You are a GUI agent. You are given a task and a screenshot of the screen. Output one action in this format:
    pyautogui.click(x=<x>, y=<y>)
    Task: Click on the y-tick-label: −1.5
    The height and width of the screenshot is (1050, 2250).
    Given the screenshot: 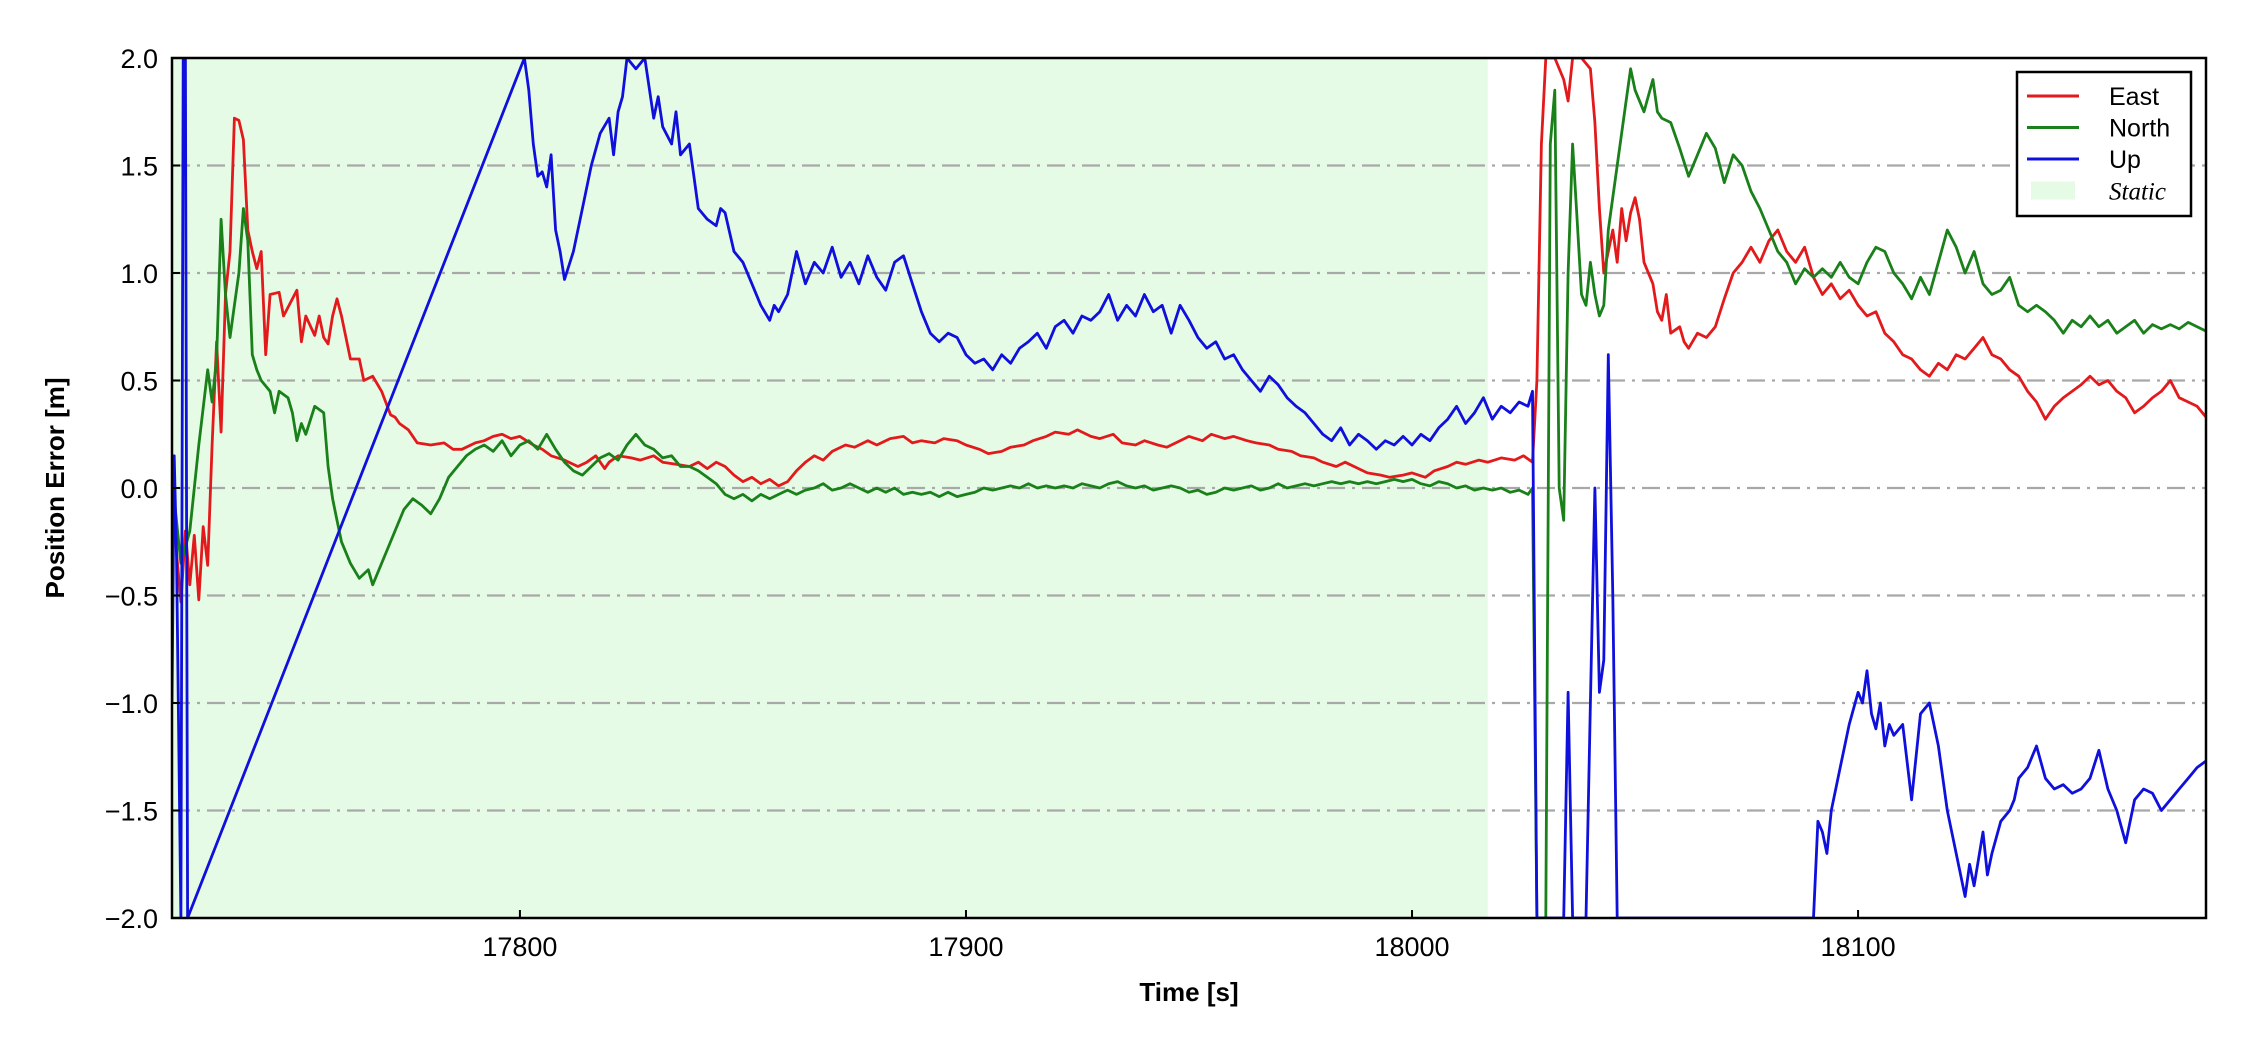 What is the action you would take?
    pyautogui.click(x=131, y=812)
    